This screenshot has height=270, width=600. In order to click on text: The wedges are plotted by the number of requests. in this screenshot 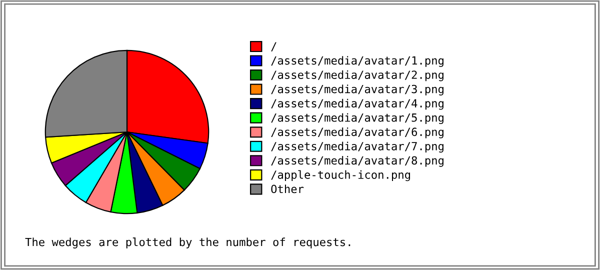, I will do `click(187, 243)`.